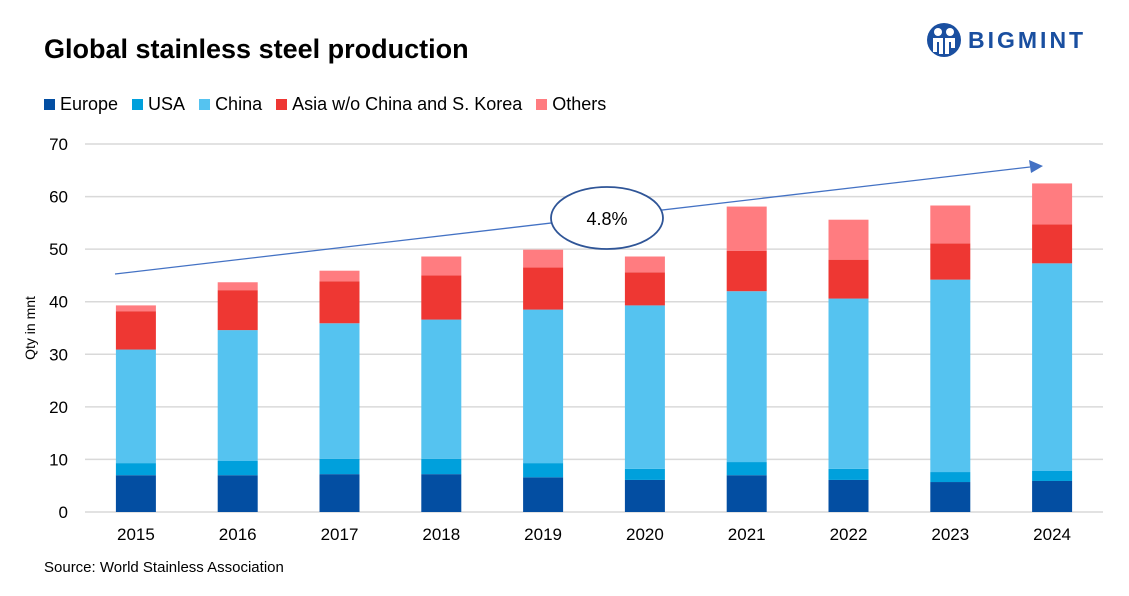  I want to click on bar-segment-usa-2015, so click(135, 469).